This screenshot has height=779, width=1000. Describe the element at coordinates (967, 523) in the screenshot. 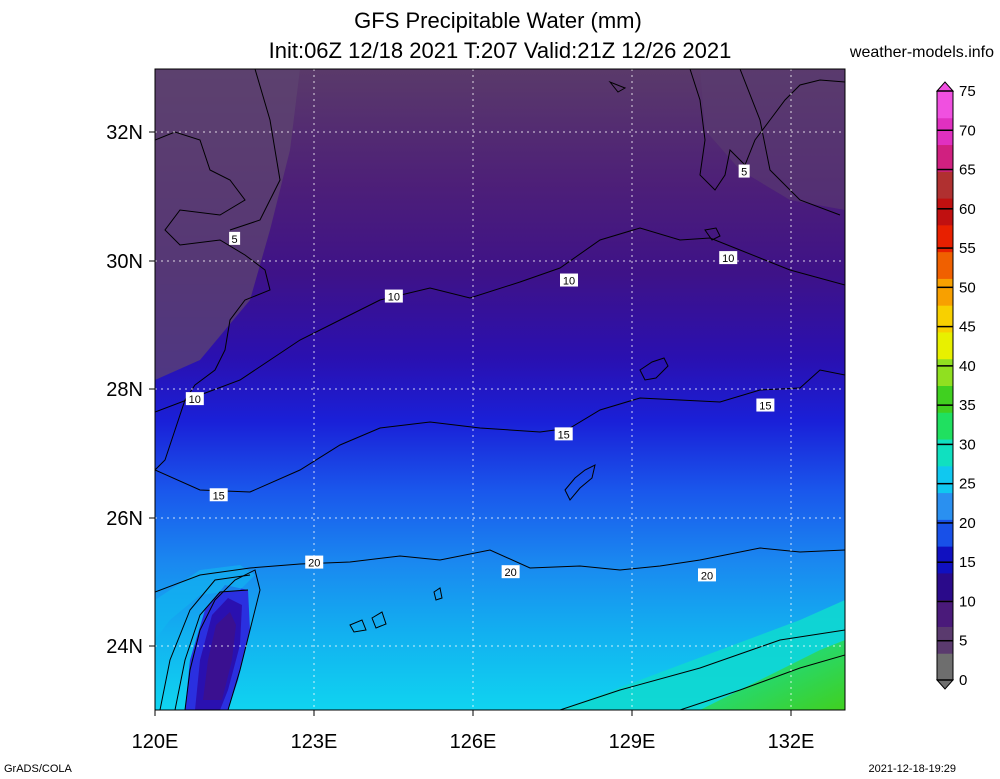

I see `colorbar-label: 20` at that location.